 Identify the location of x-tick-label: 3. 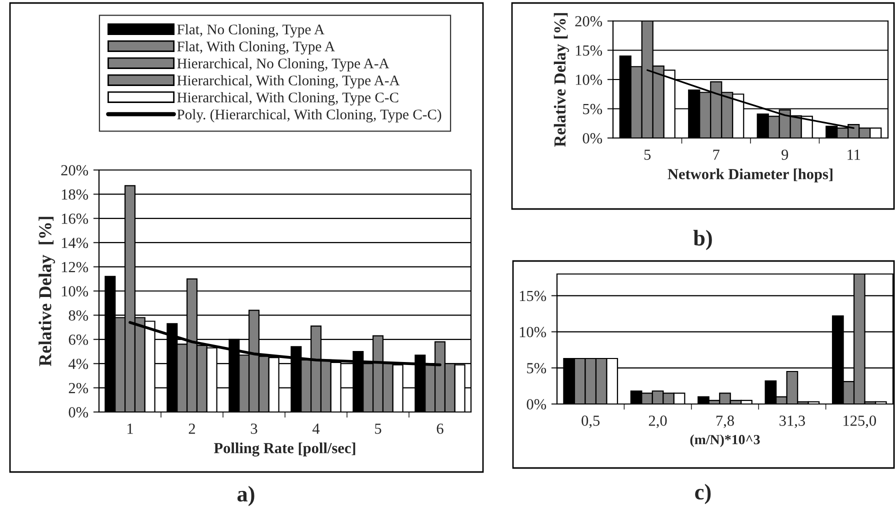
(254, 429).